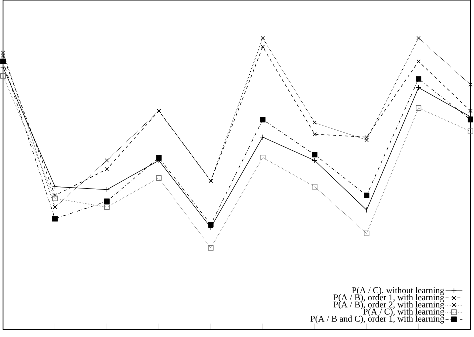 The height and width of the screenshot is (337, 474). What do you see at coordinates (404, 312) in the screenshot?
I see `legend-label: P(A / C), with learning` at bounding box center [404, 312].